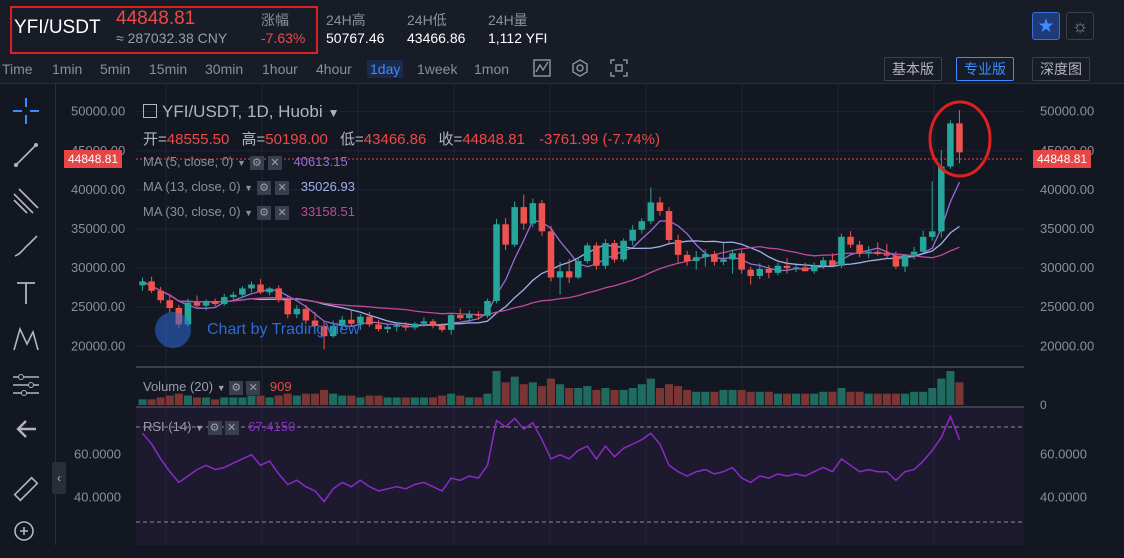 This screenshot has width=1124, height=558. Describe the element at coordinates (115, 69) in the screenshot. I see `tf-5min: 5min` at that location.